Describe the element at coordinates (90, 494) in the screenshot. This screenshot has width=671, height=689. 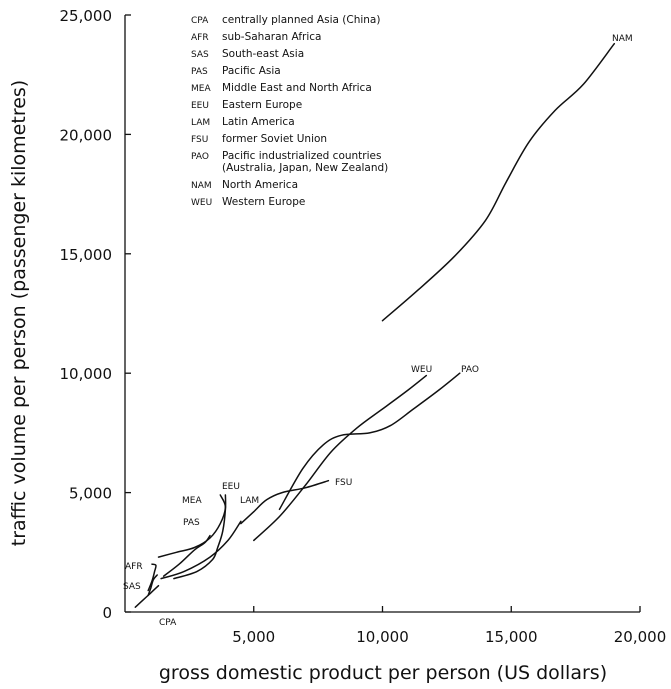
I see `y-tick-label: 5,000` at that location.